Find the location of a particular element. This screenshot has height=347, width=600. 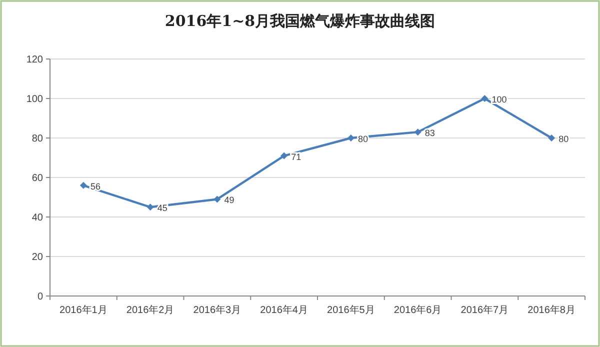

x-tick-label: 2016年3月 is located at coordinates (217, 310).